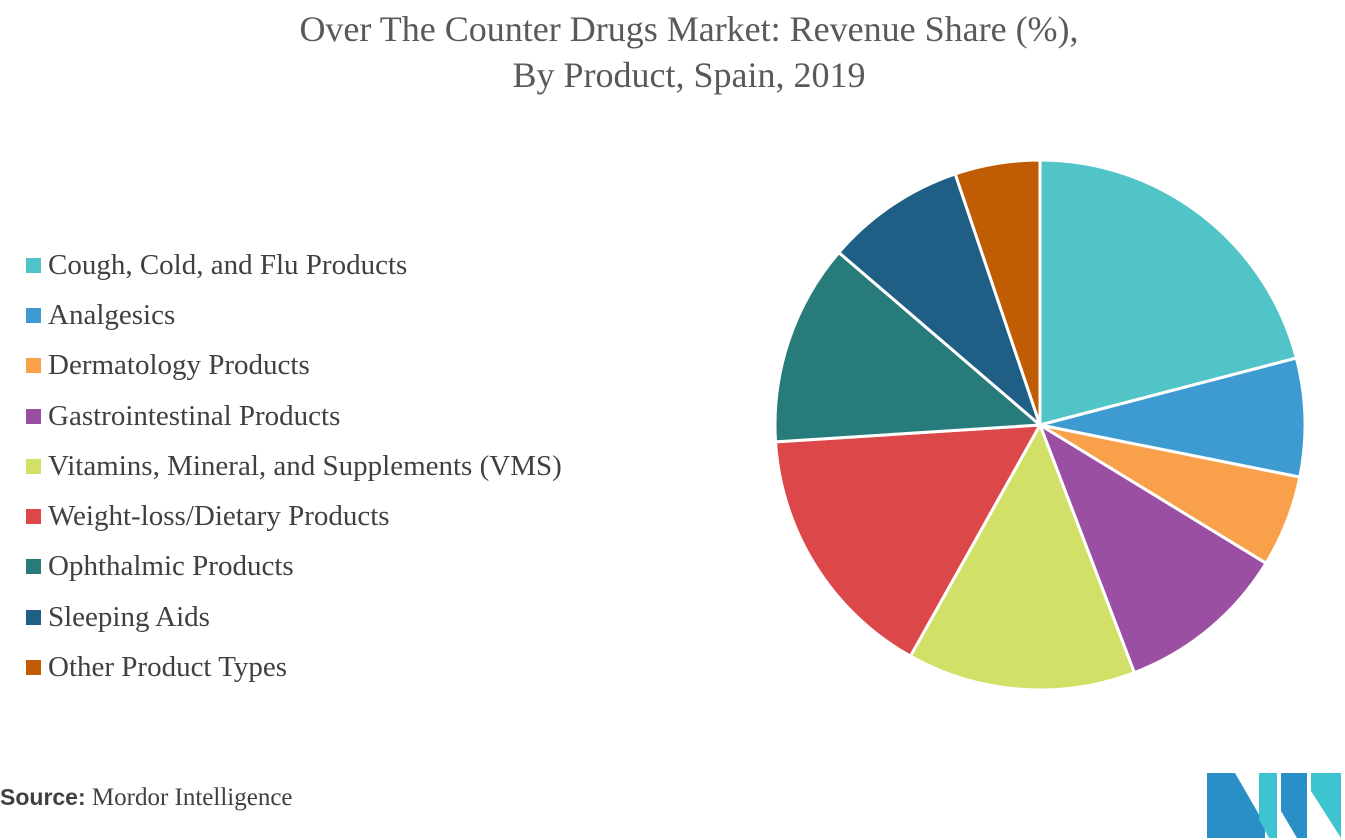  I want to click on legend-item-gastrointestinal-products: Gastrointestinal Products, so click(294, 416).